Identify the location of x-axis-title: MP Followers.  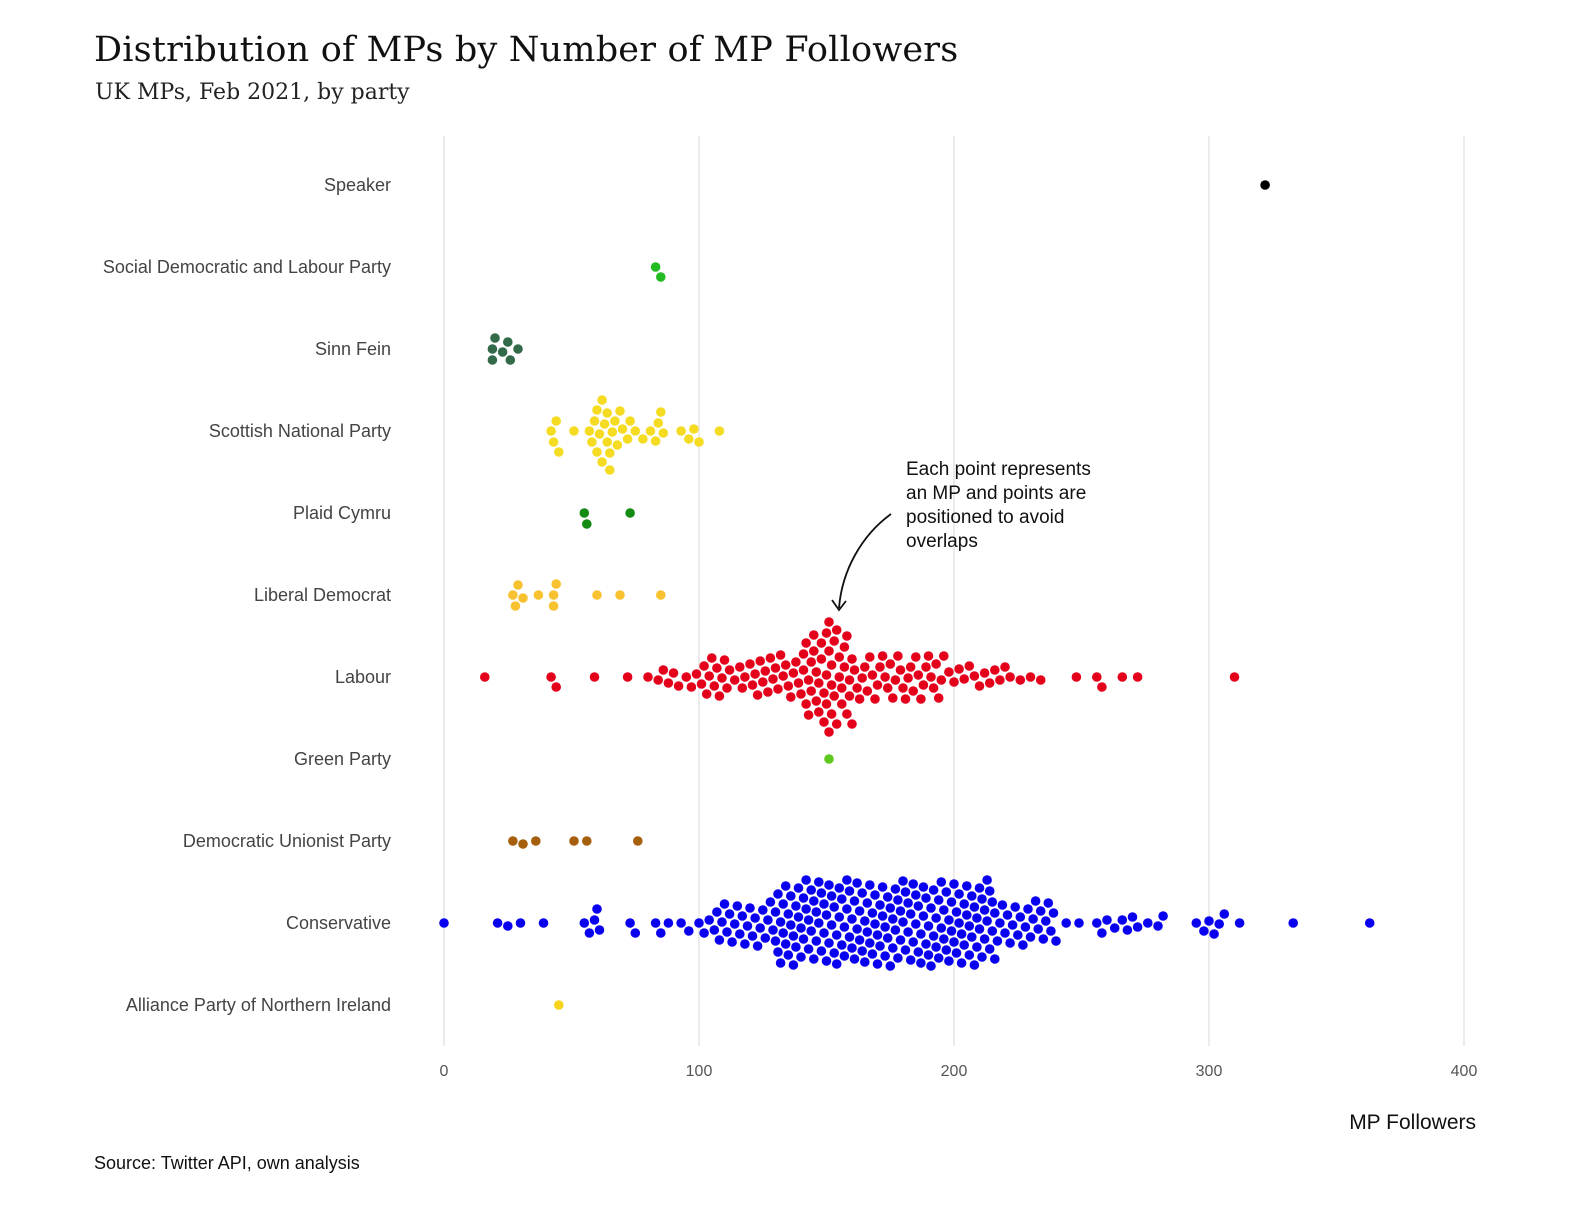
(1412, 1122).